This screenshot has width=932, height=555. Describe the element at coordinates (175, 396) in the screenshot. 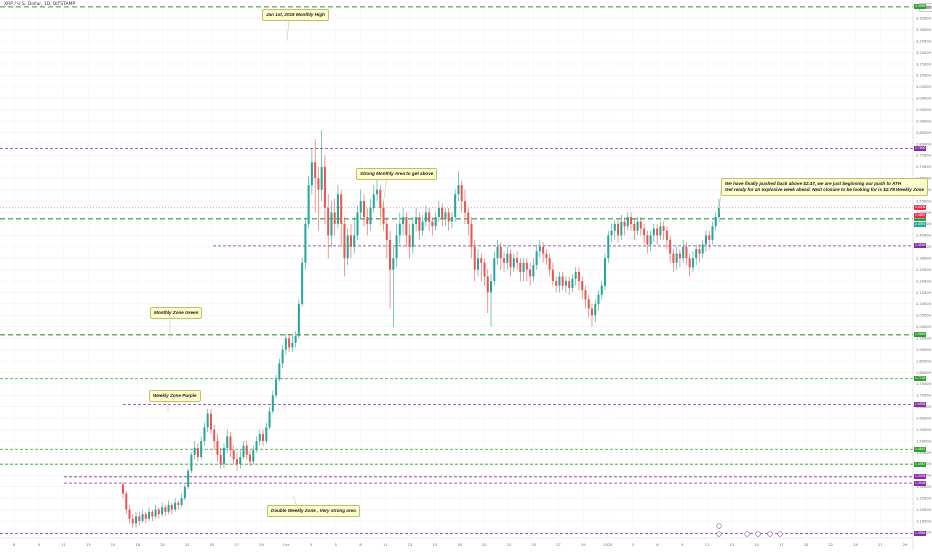

I see `annotation-weekly-zone-purple: Weekly Zone Purple` at that location.